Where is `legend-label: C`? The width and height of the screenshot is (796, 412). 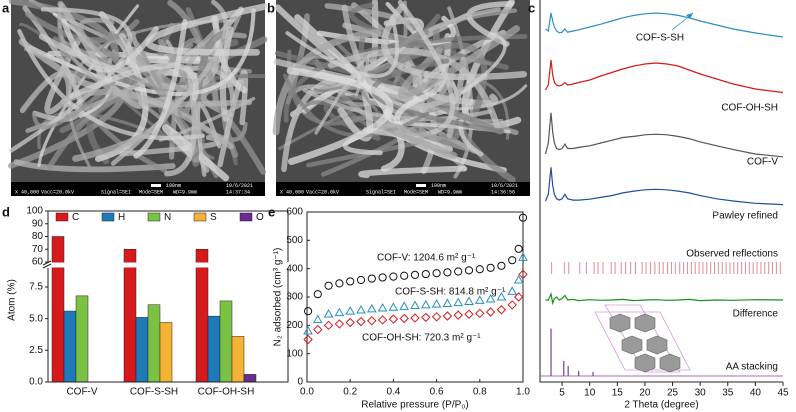 legend-label: C is located at coordinates (75, 217).